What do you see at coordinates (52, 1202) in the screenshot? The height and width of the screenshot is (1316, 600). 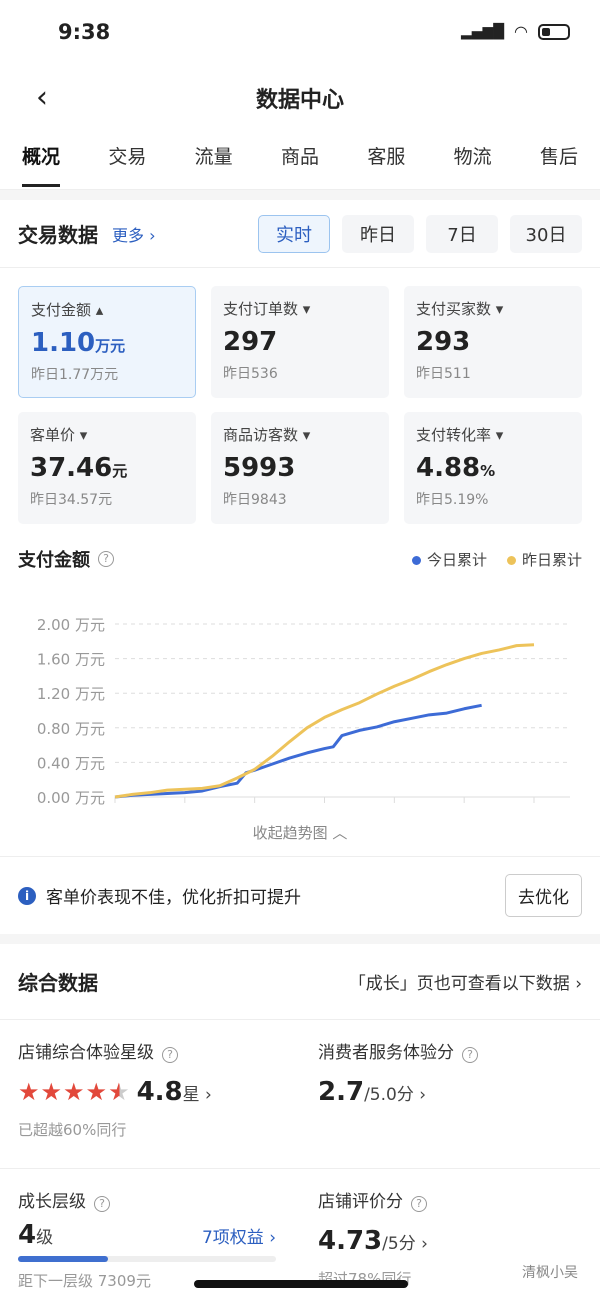 I see `metric-title: 成长层级` at bounding box center [52, 1202].